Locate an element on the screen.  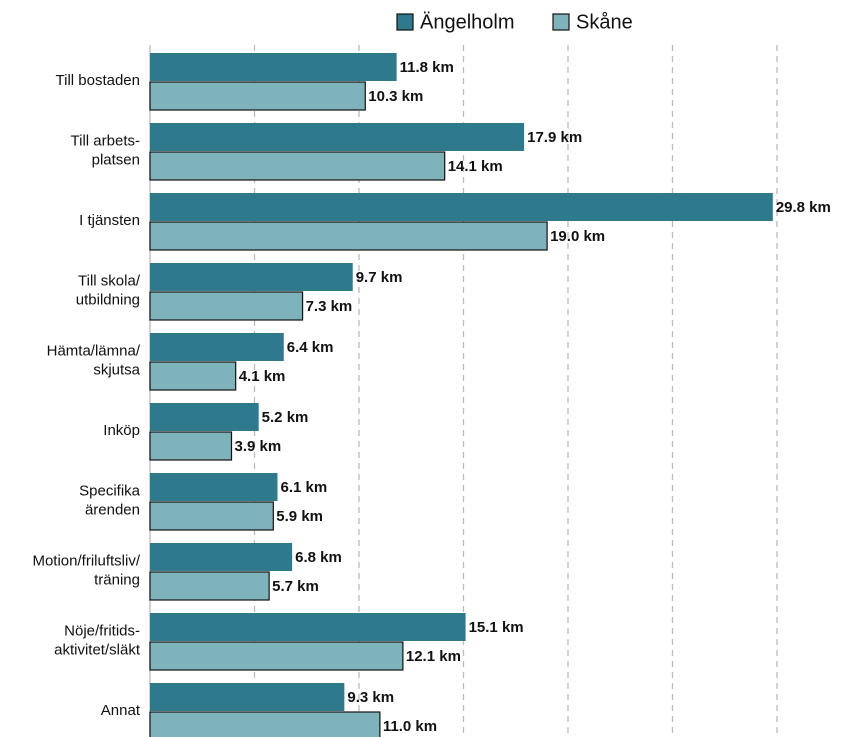
value-label: 10.3 km is located at coordinates (395, 96).